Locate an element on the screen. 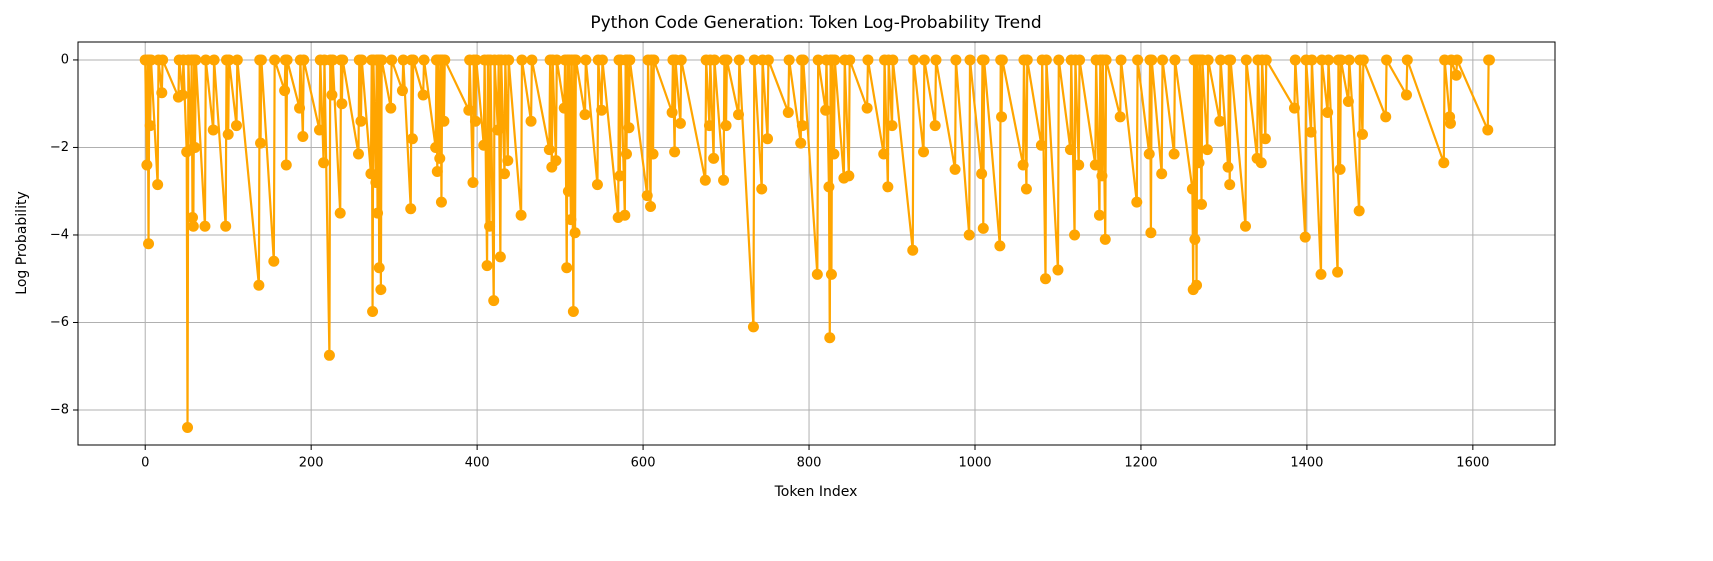 This screenshot has height=561, width=1713. y-tick-label: −4 is located at coordinates (59, 234).